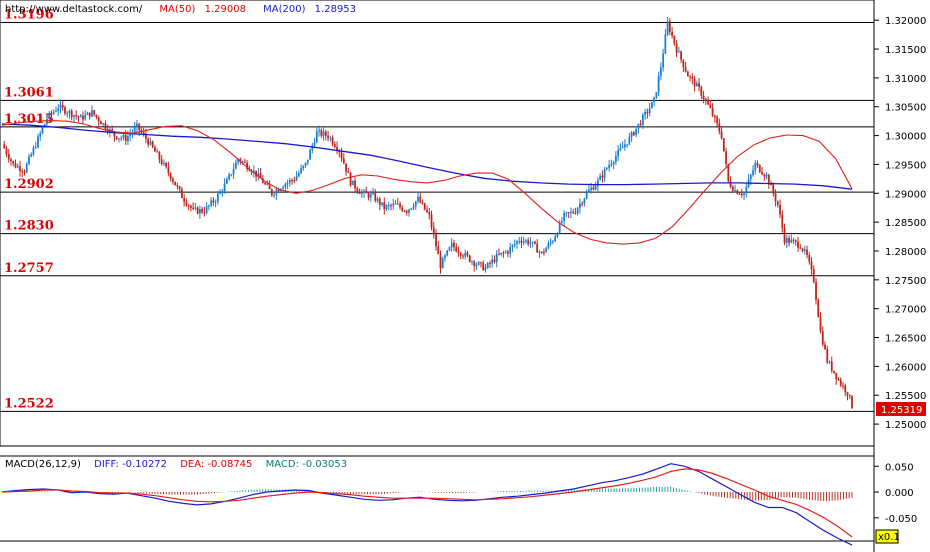  What do you see at coordinates (427, 504) in the screenshot?
I see `macd-diff-line` at bounding box center [427, 504].